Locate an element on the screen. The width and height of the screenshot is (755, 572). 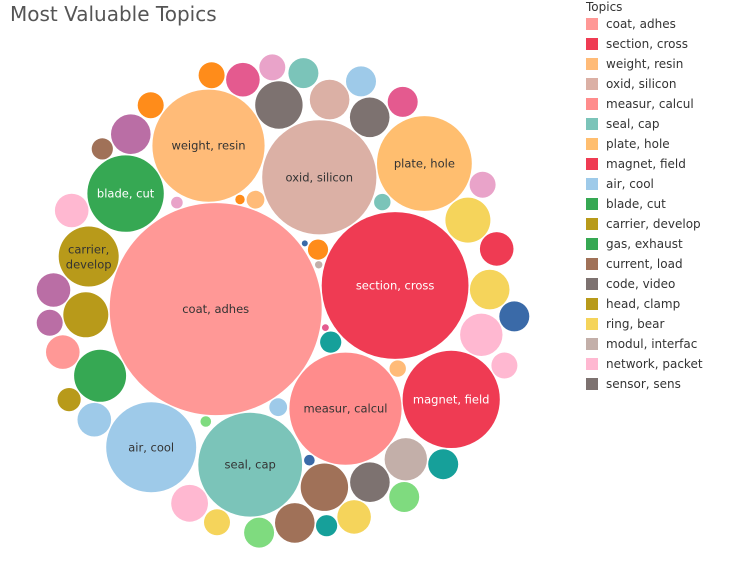
legend-label: weight, resin is located at coordinates (645, 64).